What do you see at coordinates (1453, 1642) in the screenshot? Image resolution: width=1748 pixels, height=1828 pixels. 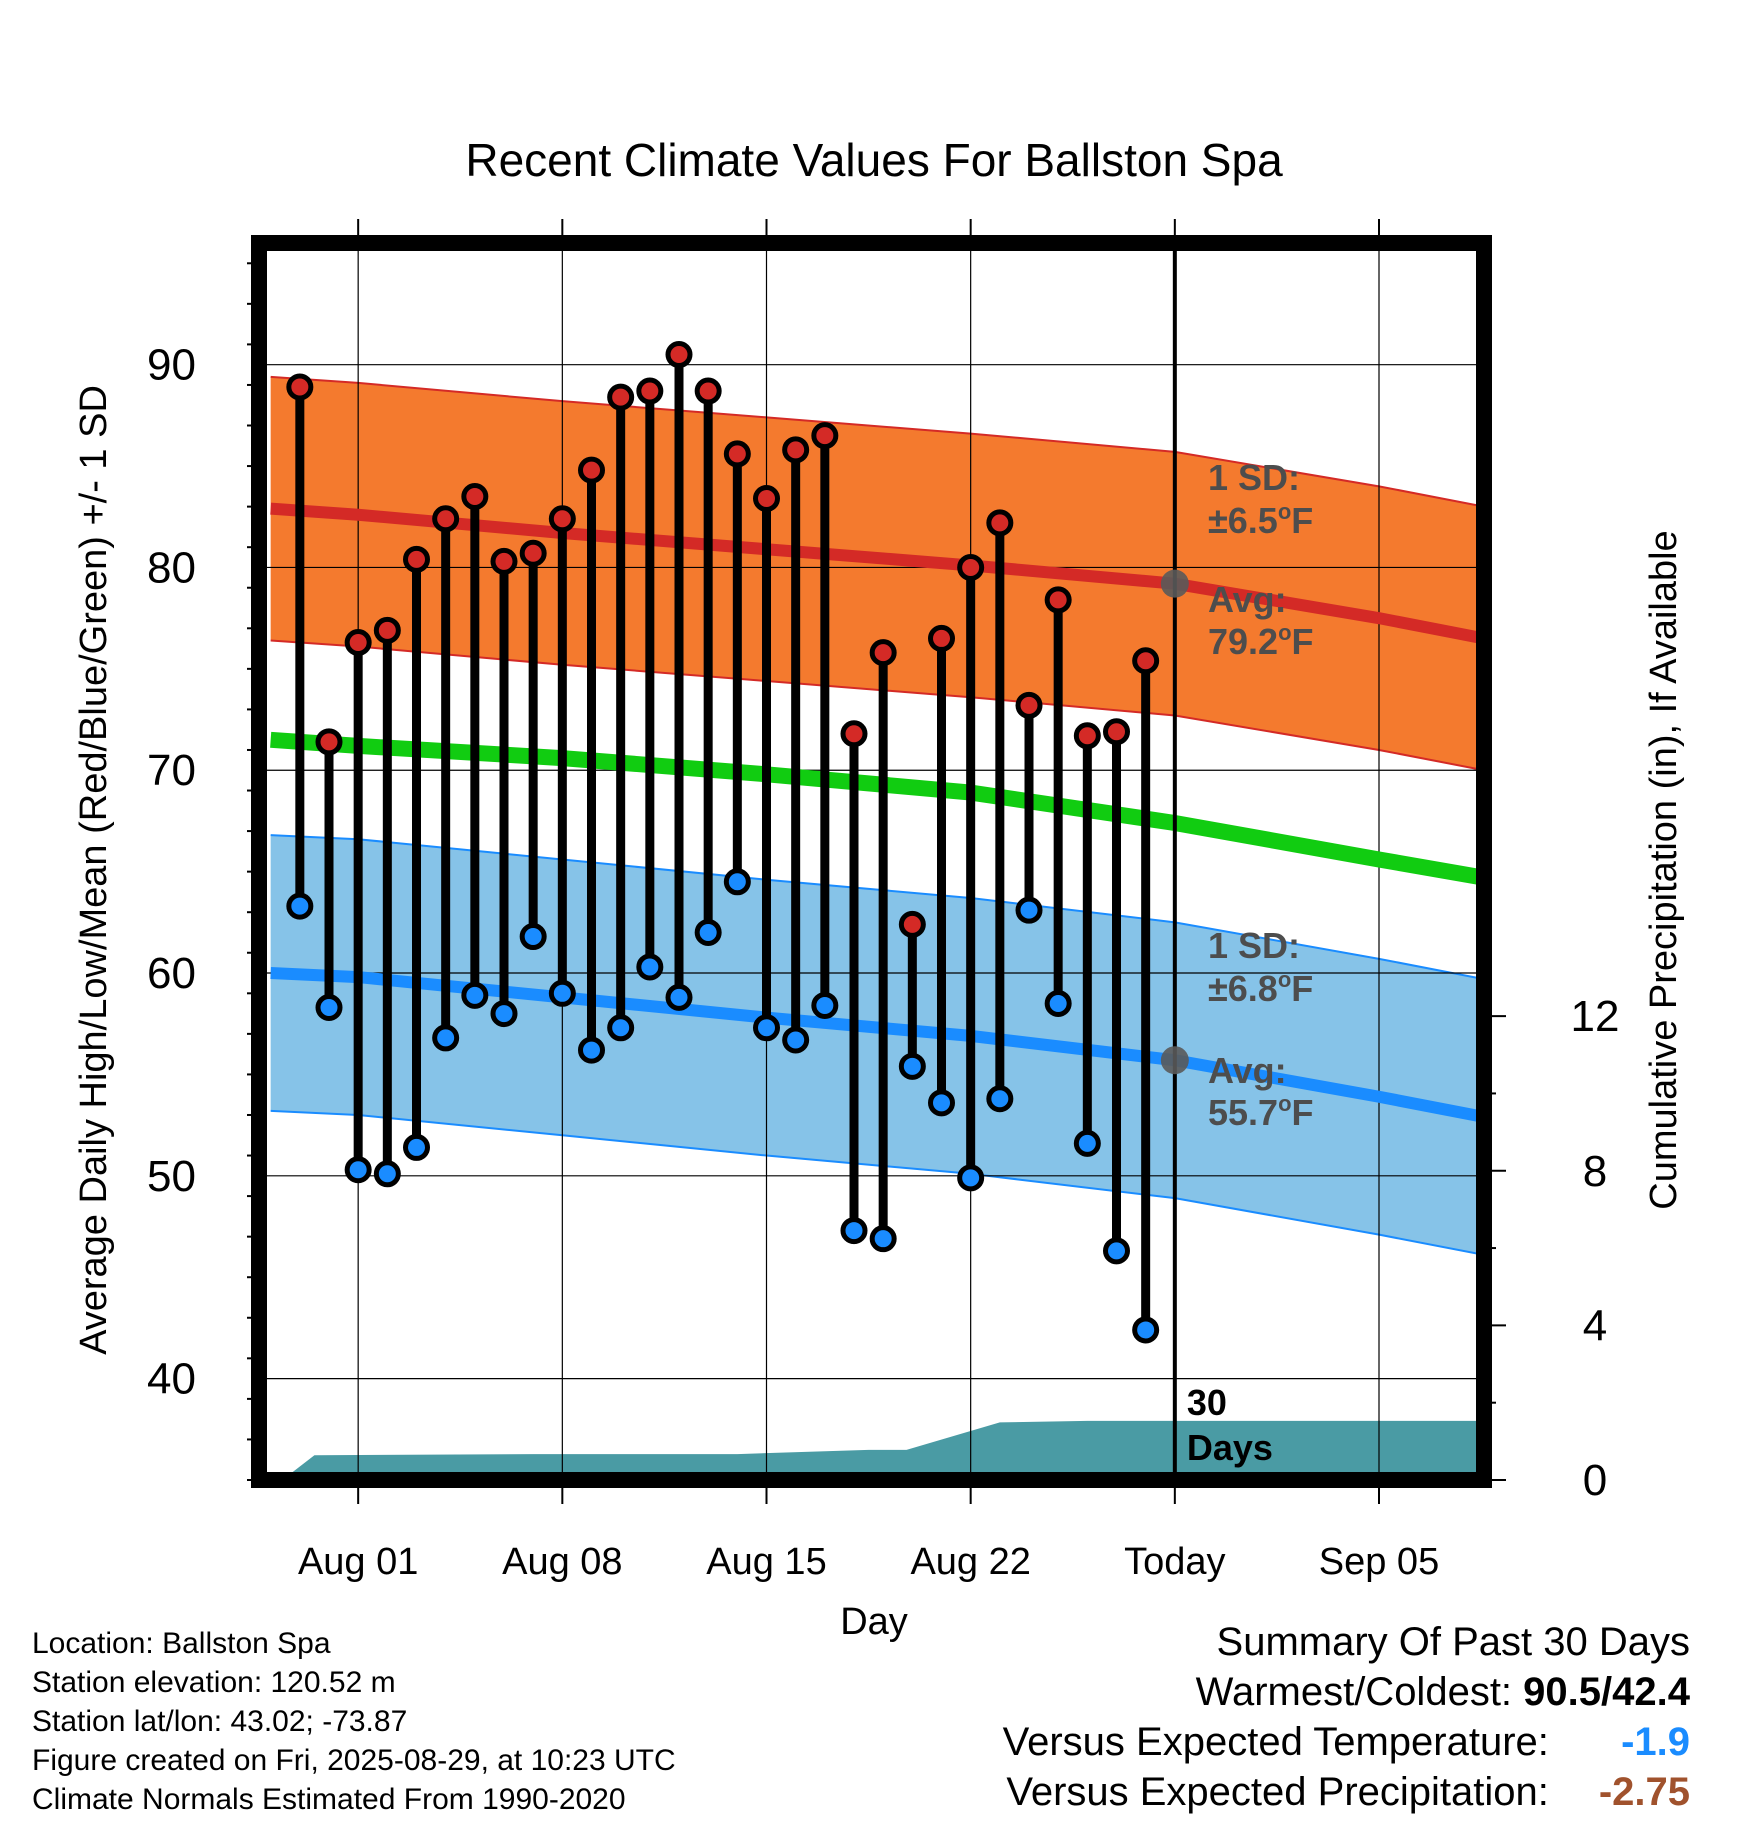 I see `summary-title: Summary Of Past 30 Days` at bounding box center [1453, 1642].